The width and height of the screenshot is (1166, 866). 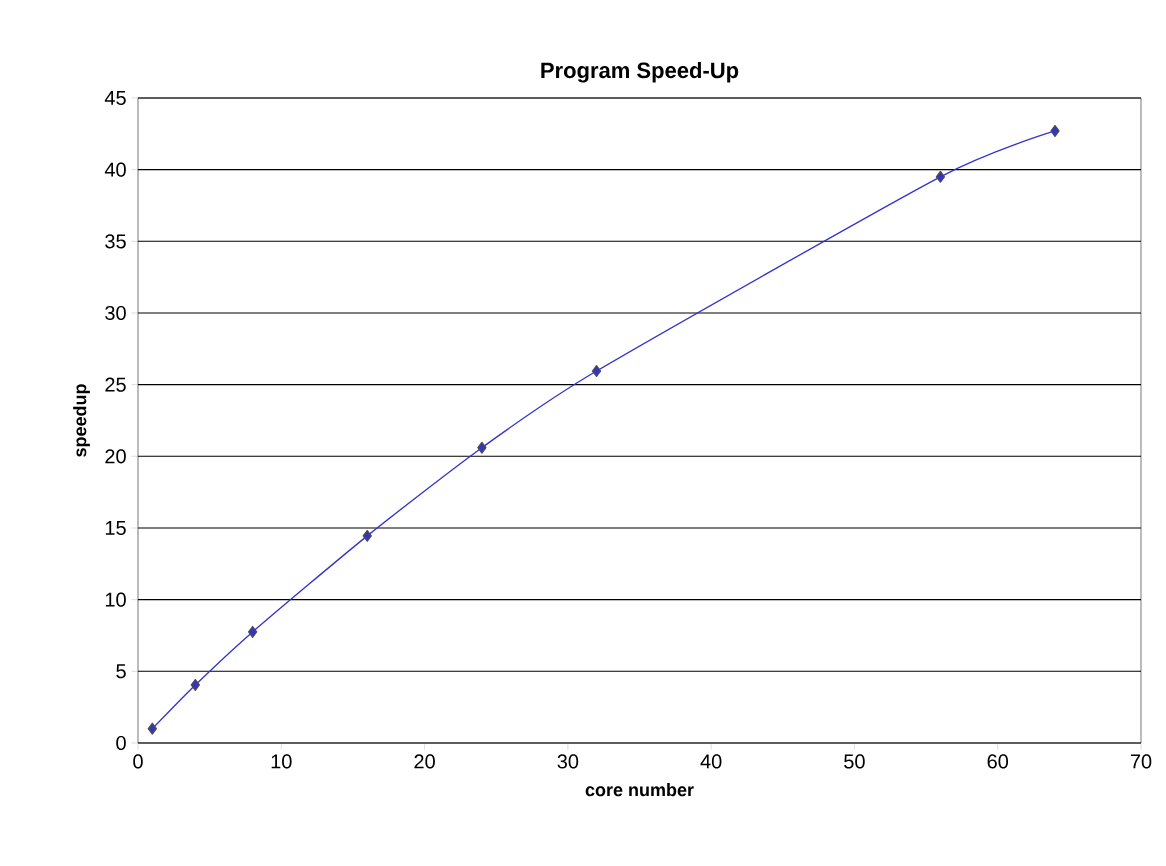 I want to click on y-tick-label: 20, so click(x=115, y=456).